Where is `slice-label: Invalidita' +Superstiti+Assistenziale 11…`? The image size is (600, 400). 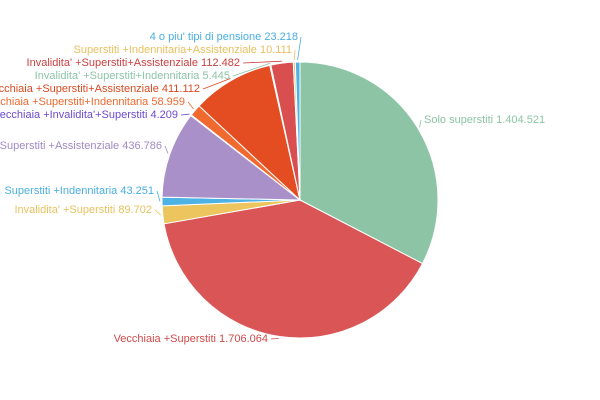 slice-label: Invalidita' +Superstiti+Assistenziale 11… is located at coordinates (133, 63).